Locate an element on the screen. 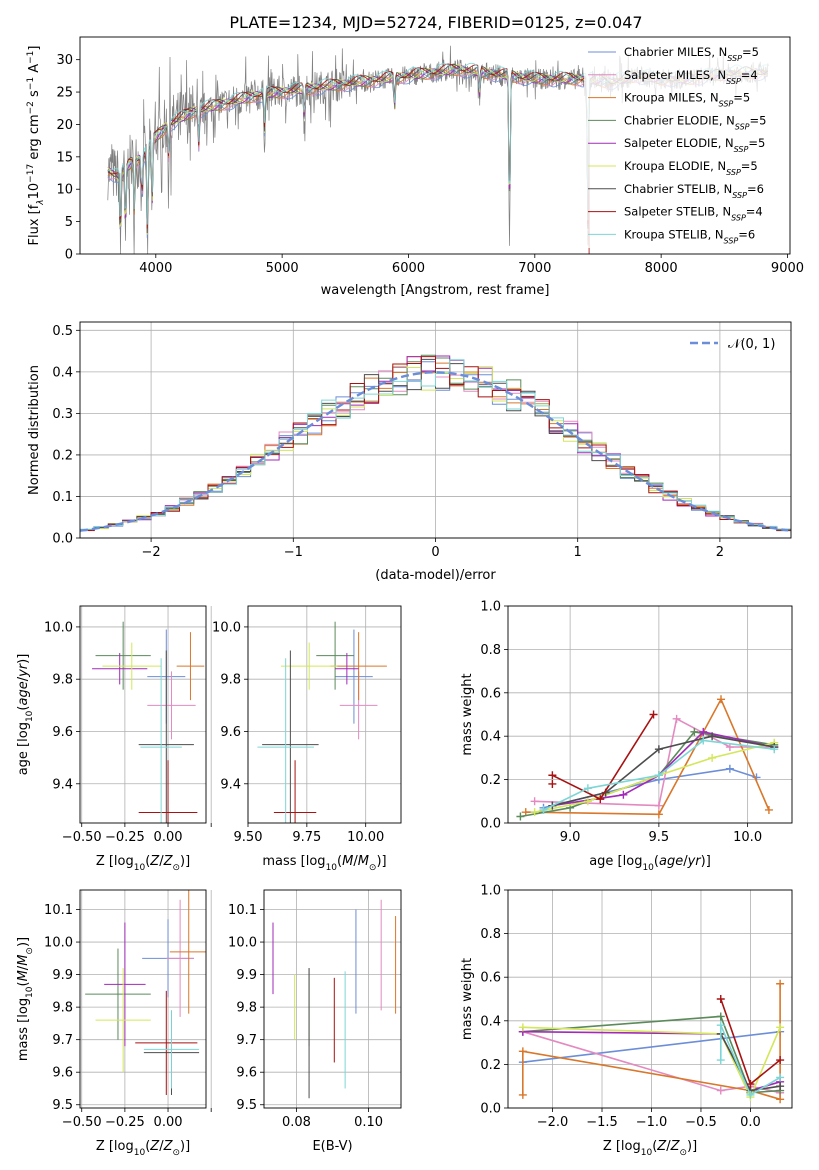 The image size is (819, 1170). x-axis-label: (data-model)/error is located at coordinates (435, 575).